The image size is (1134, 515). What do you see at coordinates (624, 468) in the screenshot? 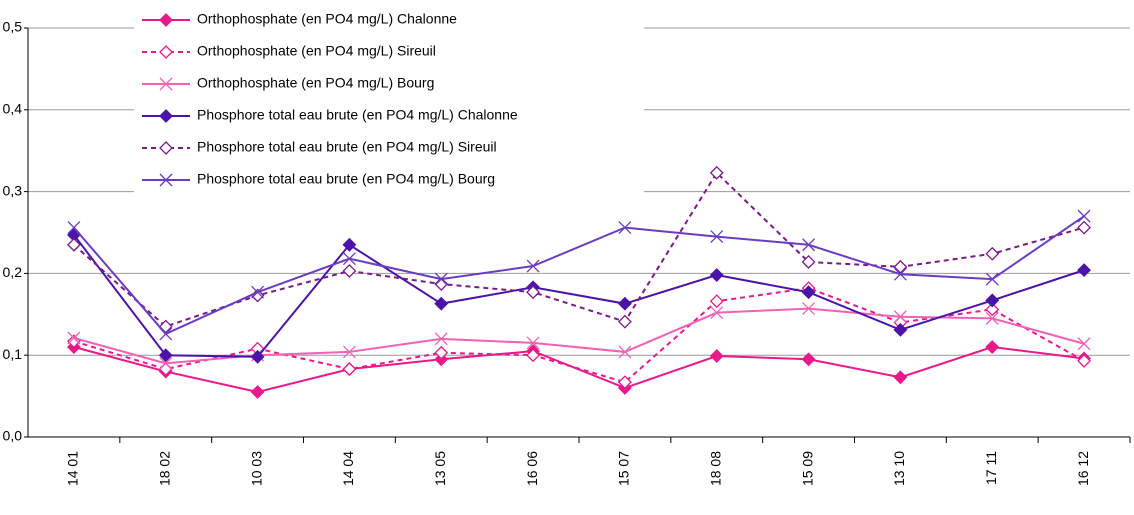
I see `x-tick-label: 15 07` at bounding box center [624, 468].